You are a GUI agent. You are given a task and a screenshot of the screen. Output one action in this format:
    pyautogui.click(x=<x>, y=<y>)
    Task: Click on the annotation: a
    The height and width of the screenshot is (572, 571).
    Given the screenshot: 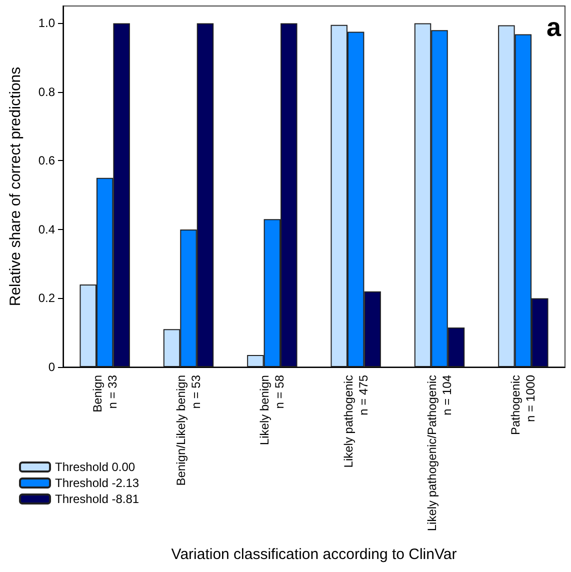 What is the action you would take?
    pyautogui.click(x=554, y=27)
    